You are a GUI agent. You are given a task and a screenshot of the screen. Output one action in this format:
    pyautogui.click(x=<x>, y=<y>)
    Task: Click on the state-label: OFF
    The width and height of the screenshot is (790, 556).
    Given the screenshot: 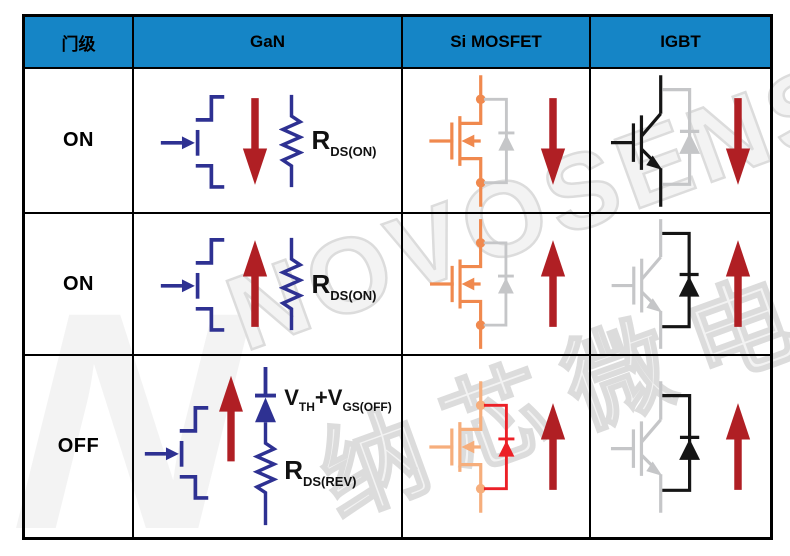 What is the action you would take?
    pyautogui.click(x=78, y=446)
    